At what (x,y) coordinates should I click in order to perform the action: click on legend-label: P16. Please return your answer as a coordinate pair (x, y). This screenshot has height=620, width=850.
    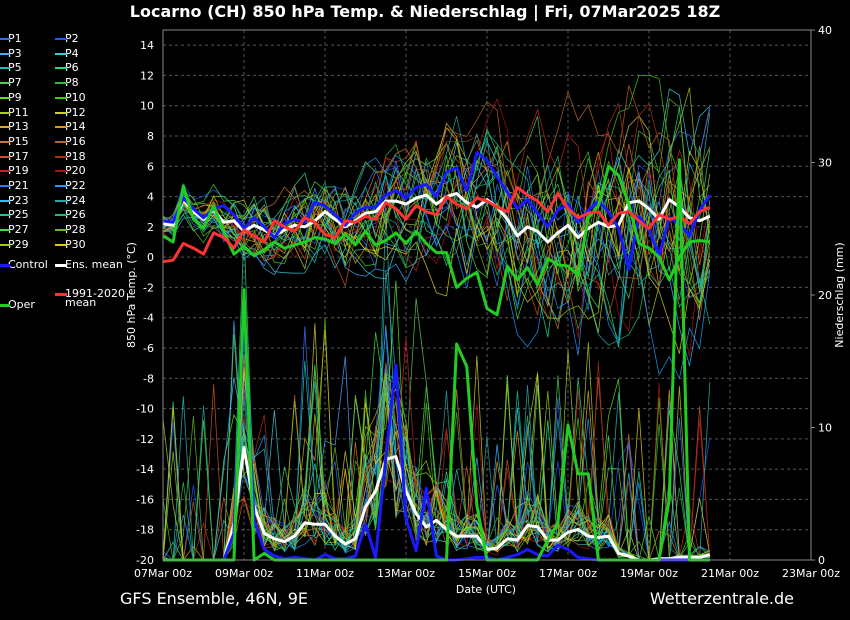
    Looking at the image, I should click on (75, 141).